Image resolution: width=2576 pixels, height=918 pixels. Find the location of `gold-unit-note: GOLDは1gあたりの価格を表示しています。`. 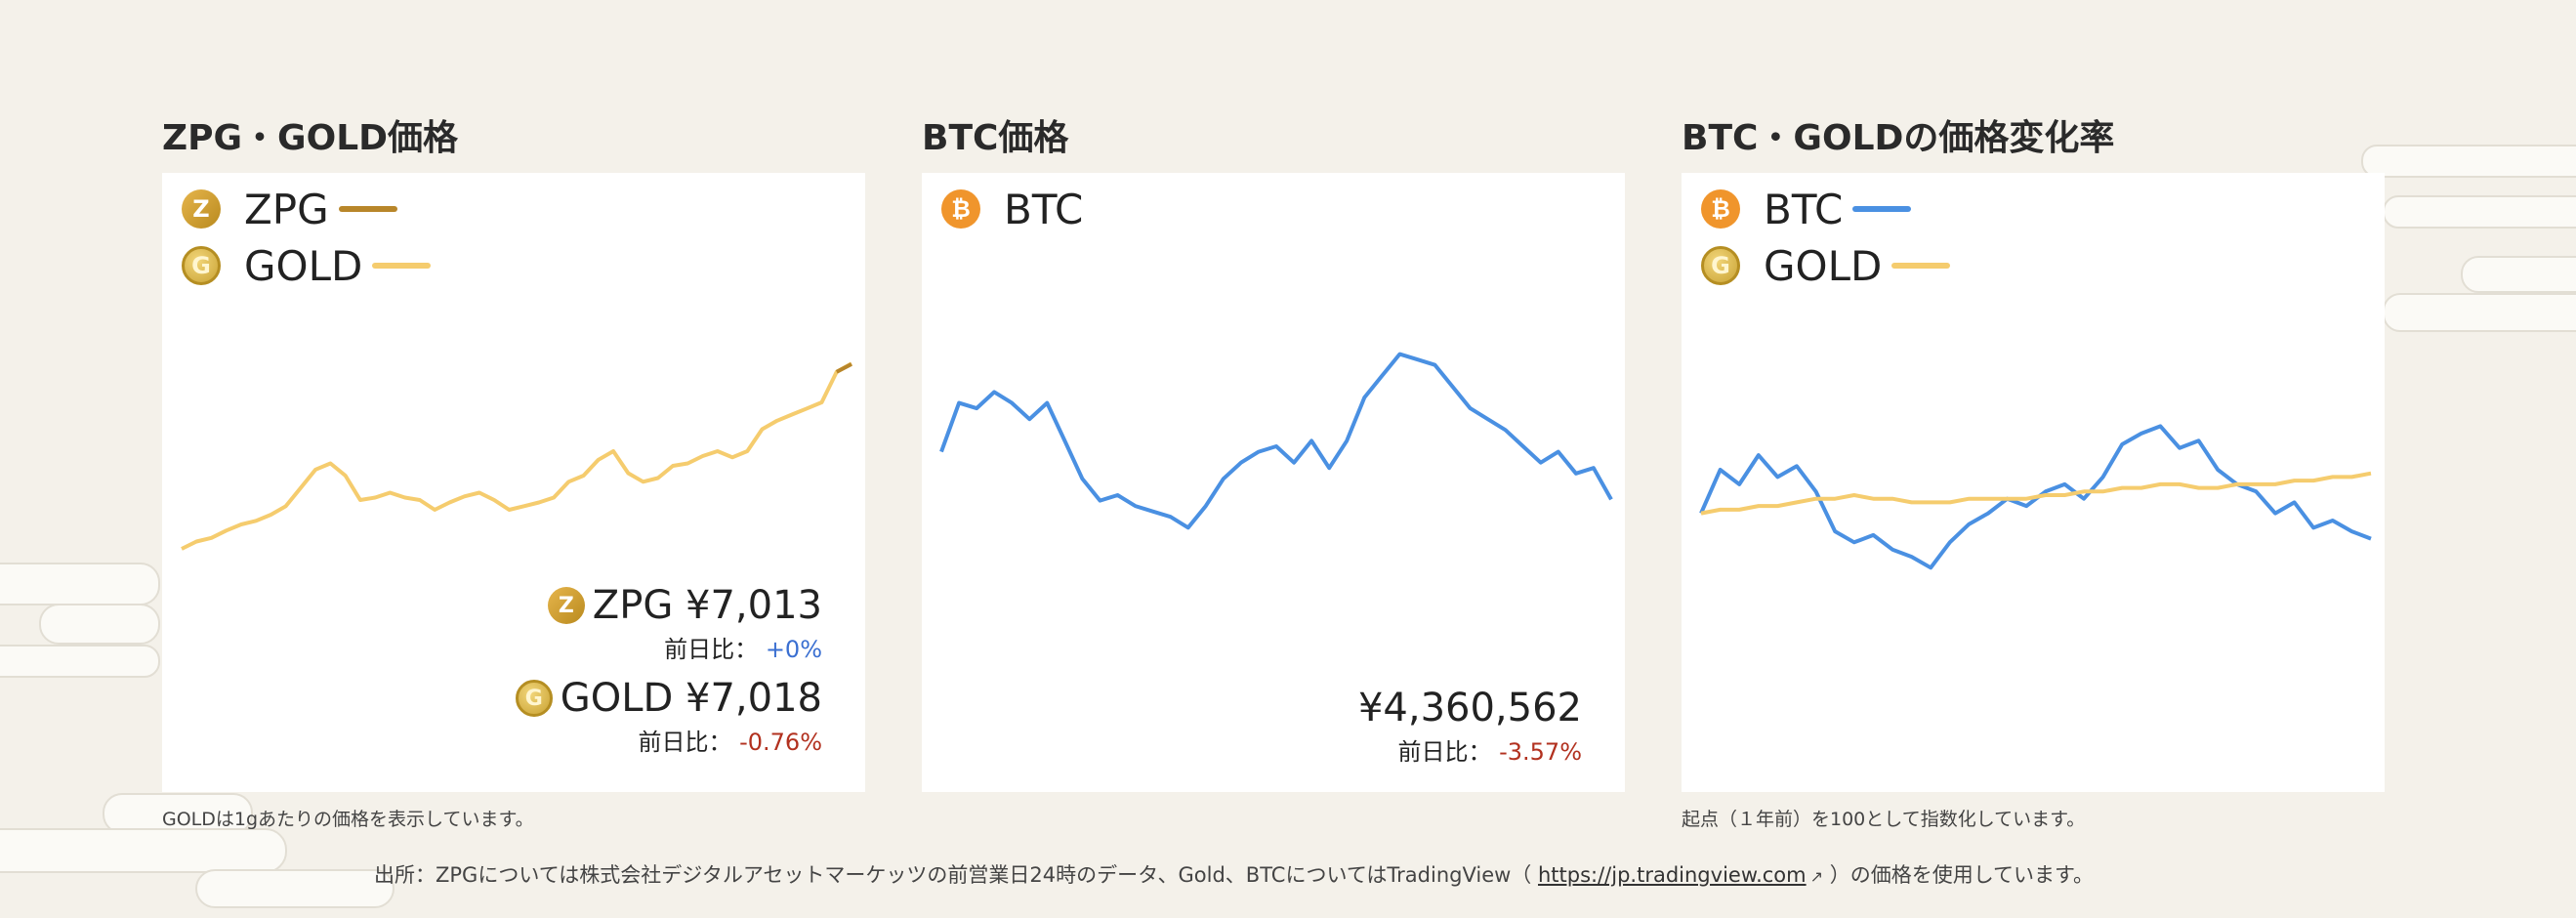

gold-unit-note: GOLDは1gあたりの価格を表示しています。 is located at coordinates (348, 819).